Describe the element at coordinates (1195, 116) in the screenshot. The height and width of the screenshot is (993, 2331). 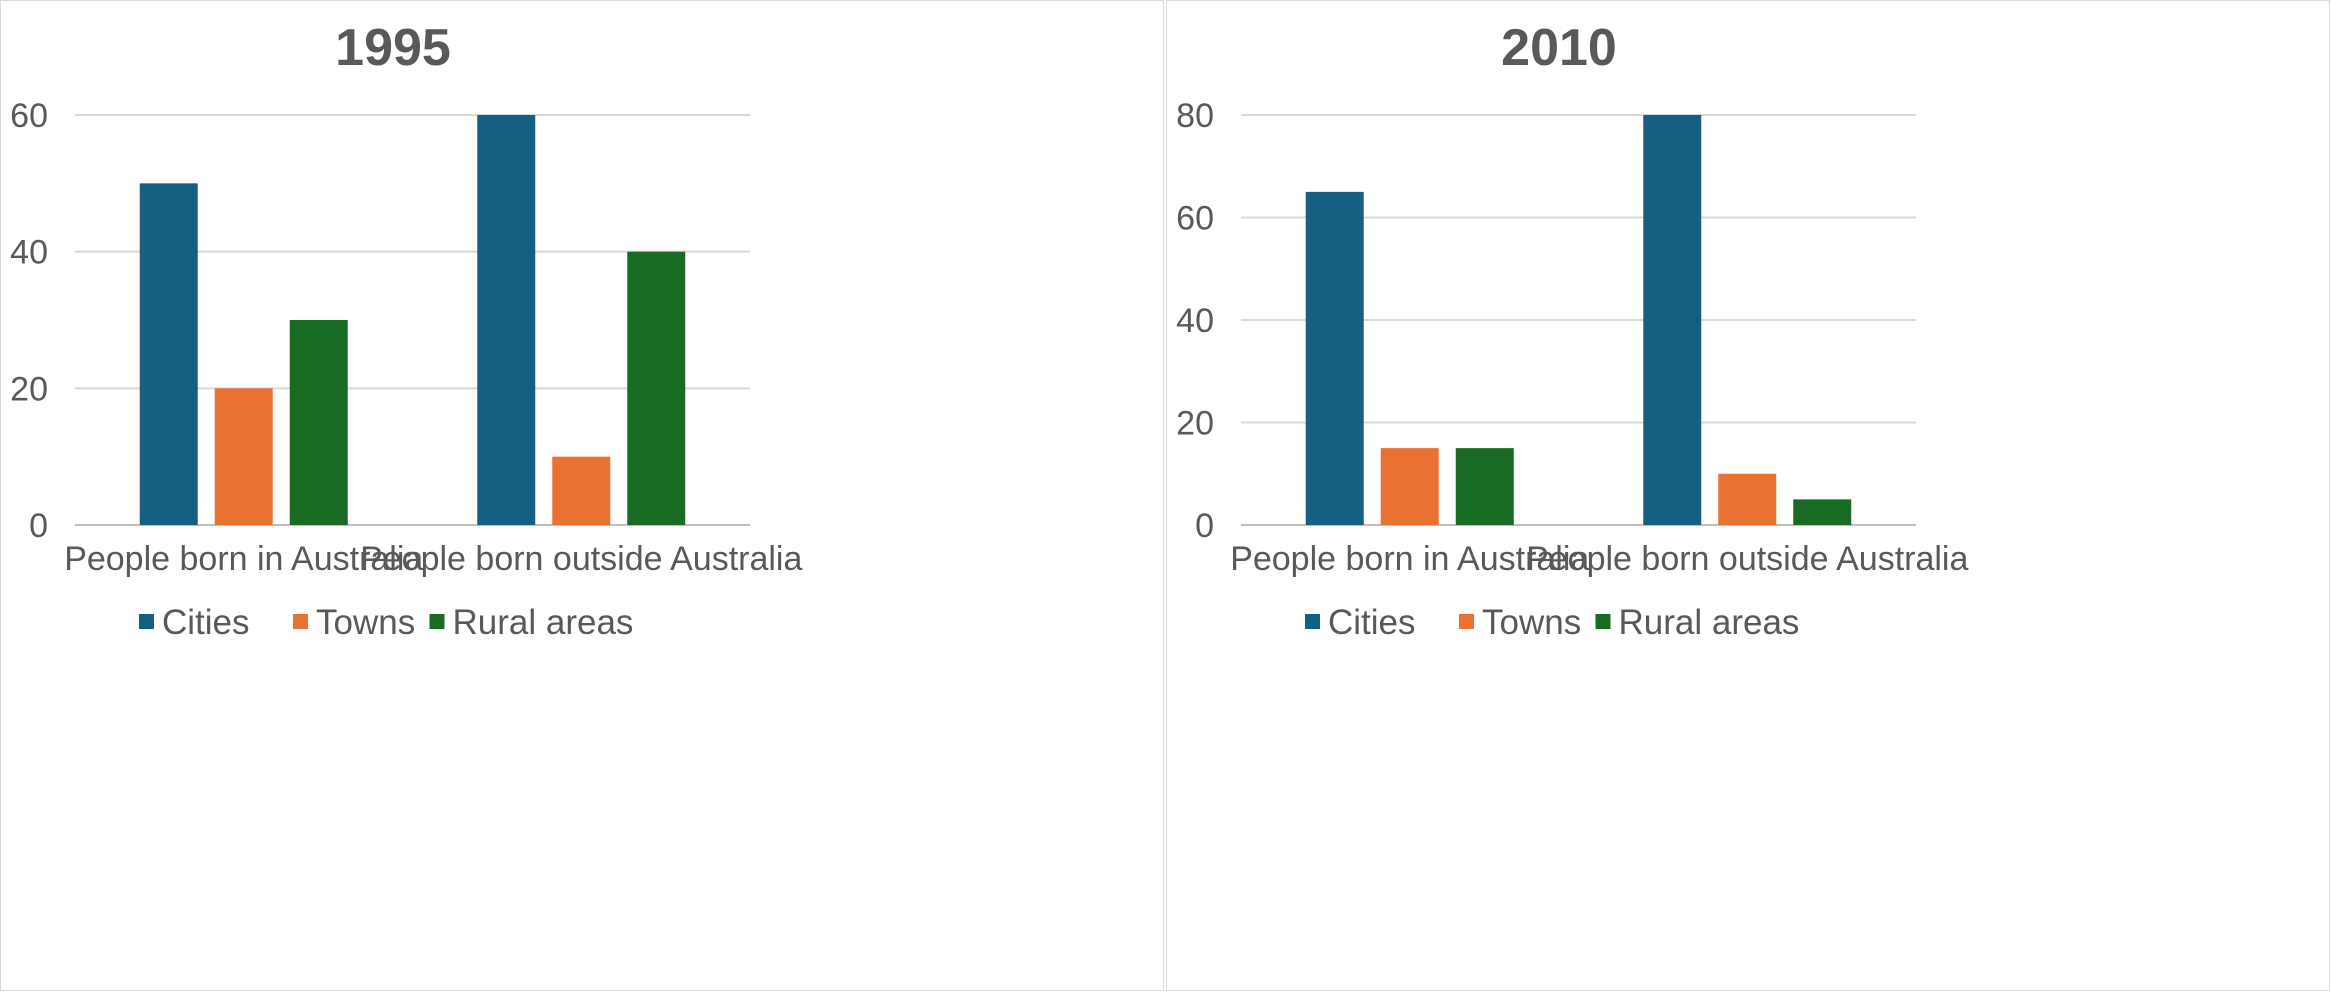
I see `y-tick-label: 80` at that location.